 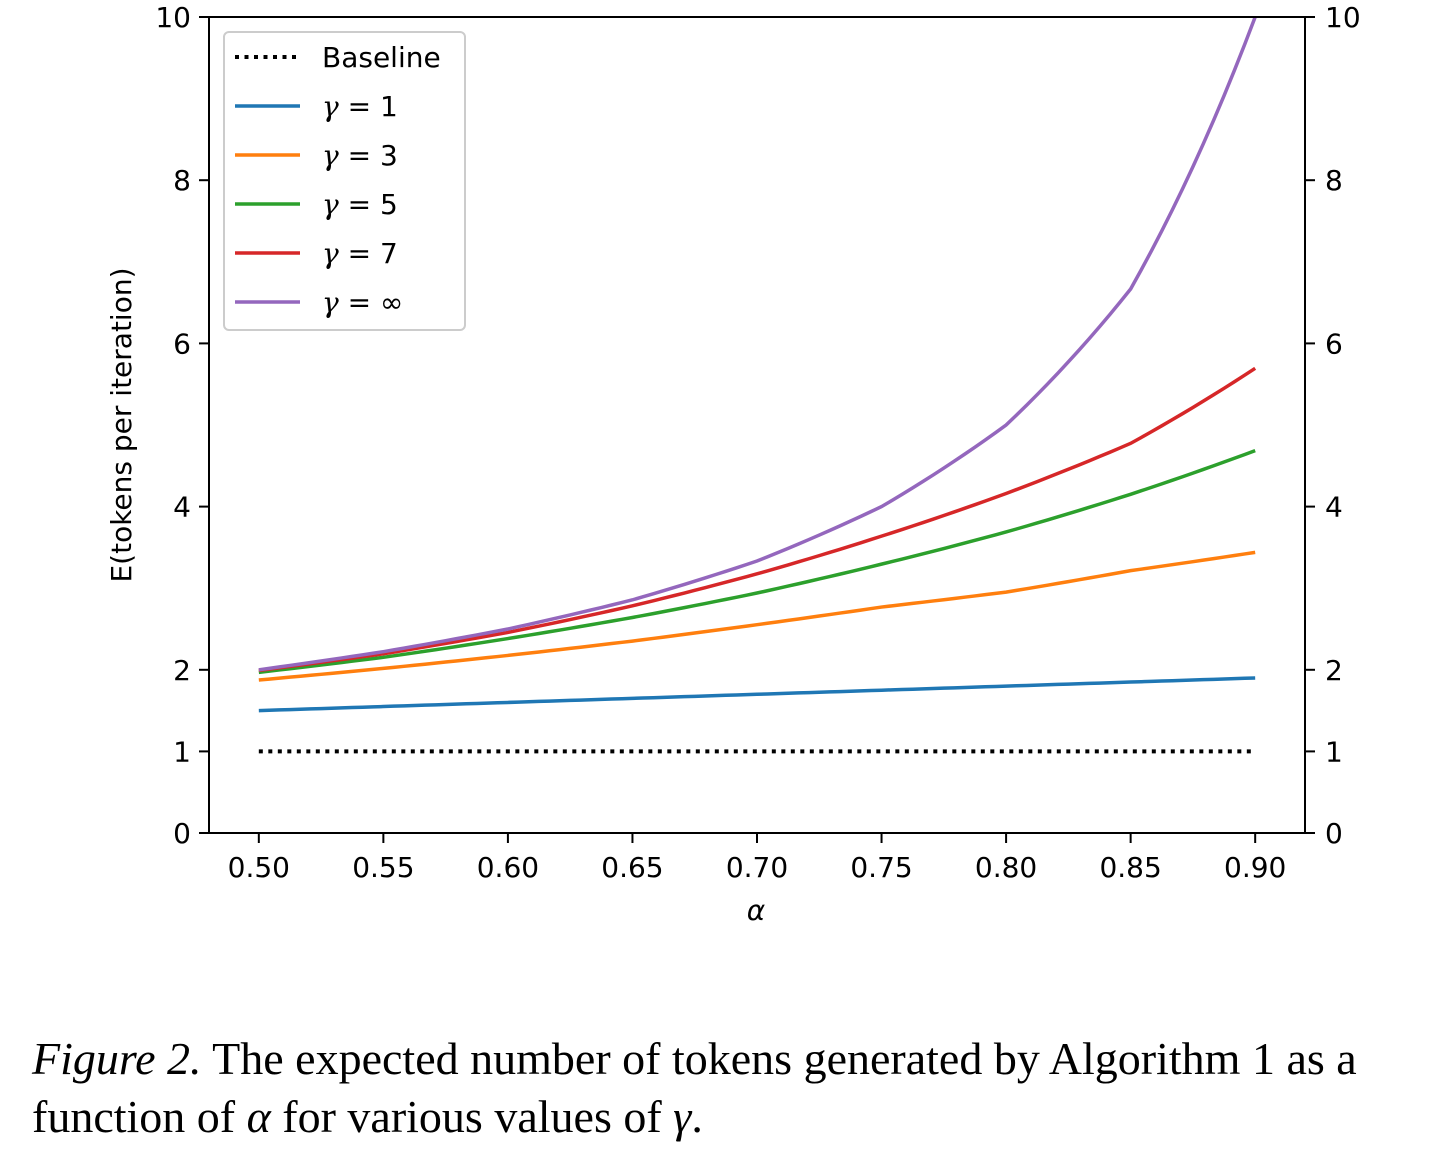 I want to click on legend-value-5: = ∞, so click(x=371, y=302).